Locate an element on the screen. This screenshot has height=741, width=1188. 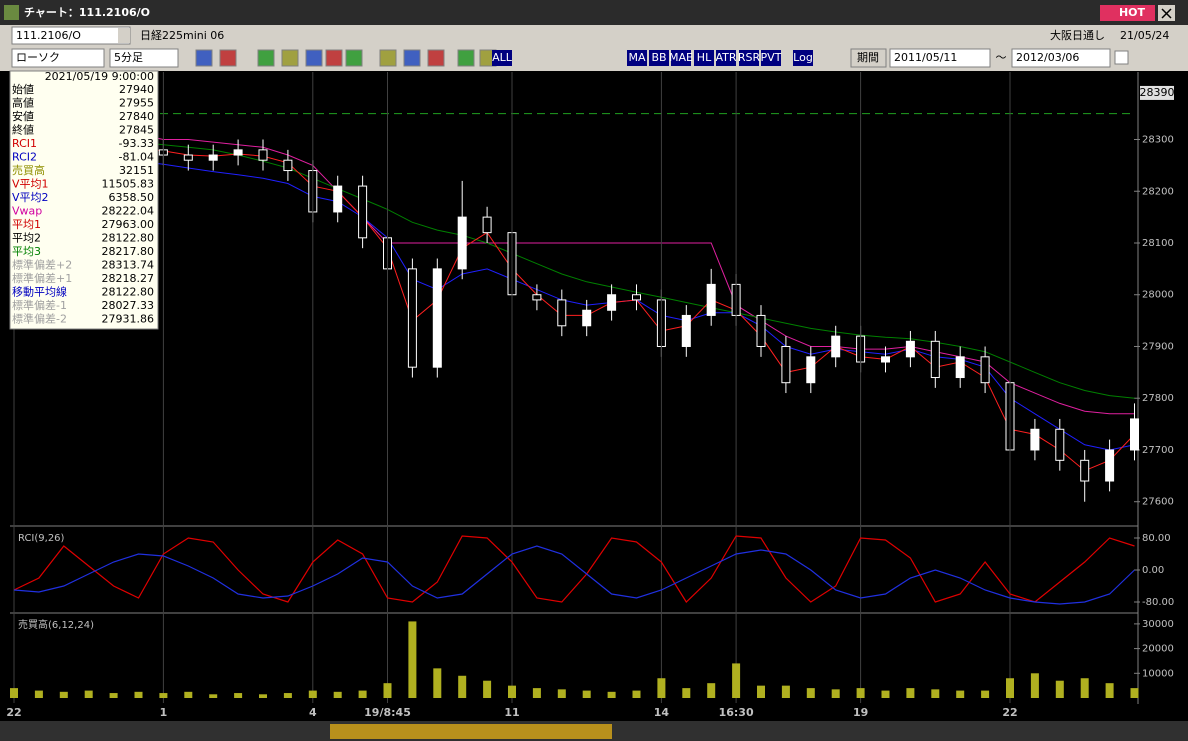
tool-icon-label: MAE is located at coordinates (681, 57).